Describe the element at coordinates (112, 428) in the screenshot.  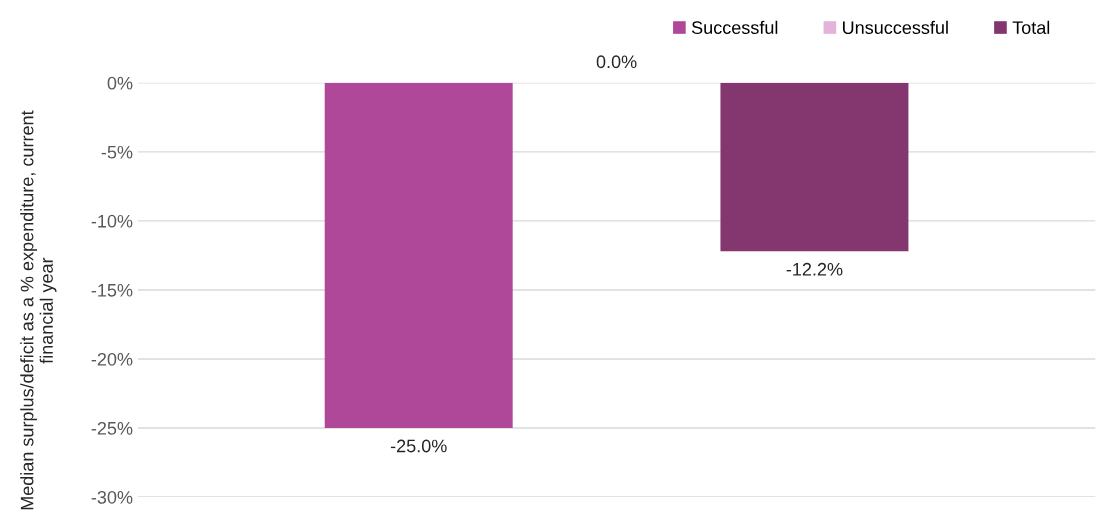
I see `y-tick-label: -25%` at that location.